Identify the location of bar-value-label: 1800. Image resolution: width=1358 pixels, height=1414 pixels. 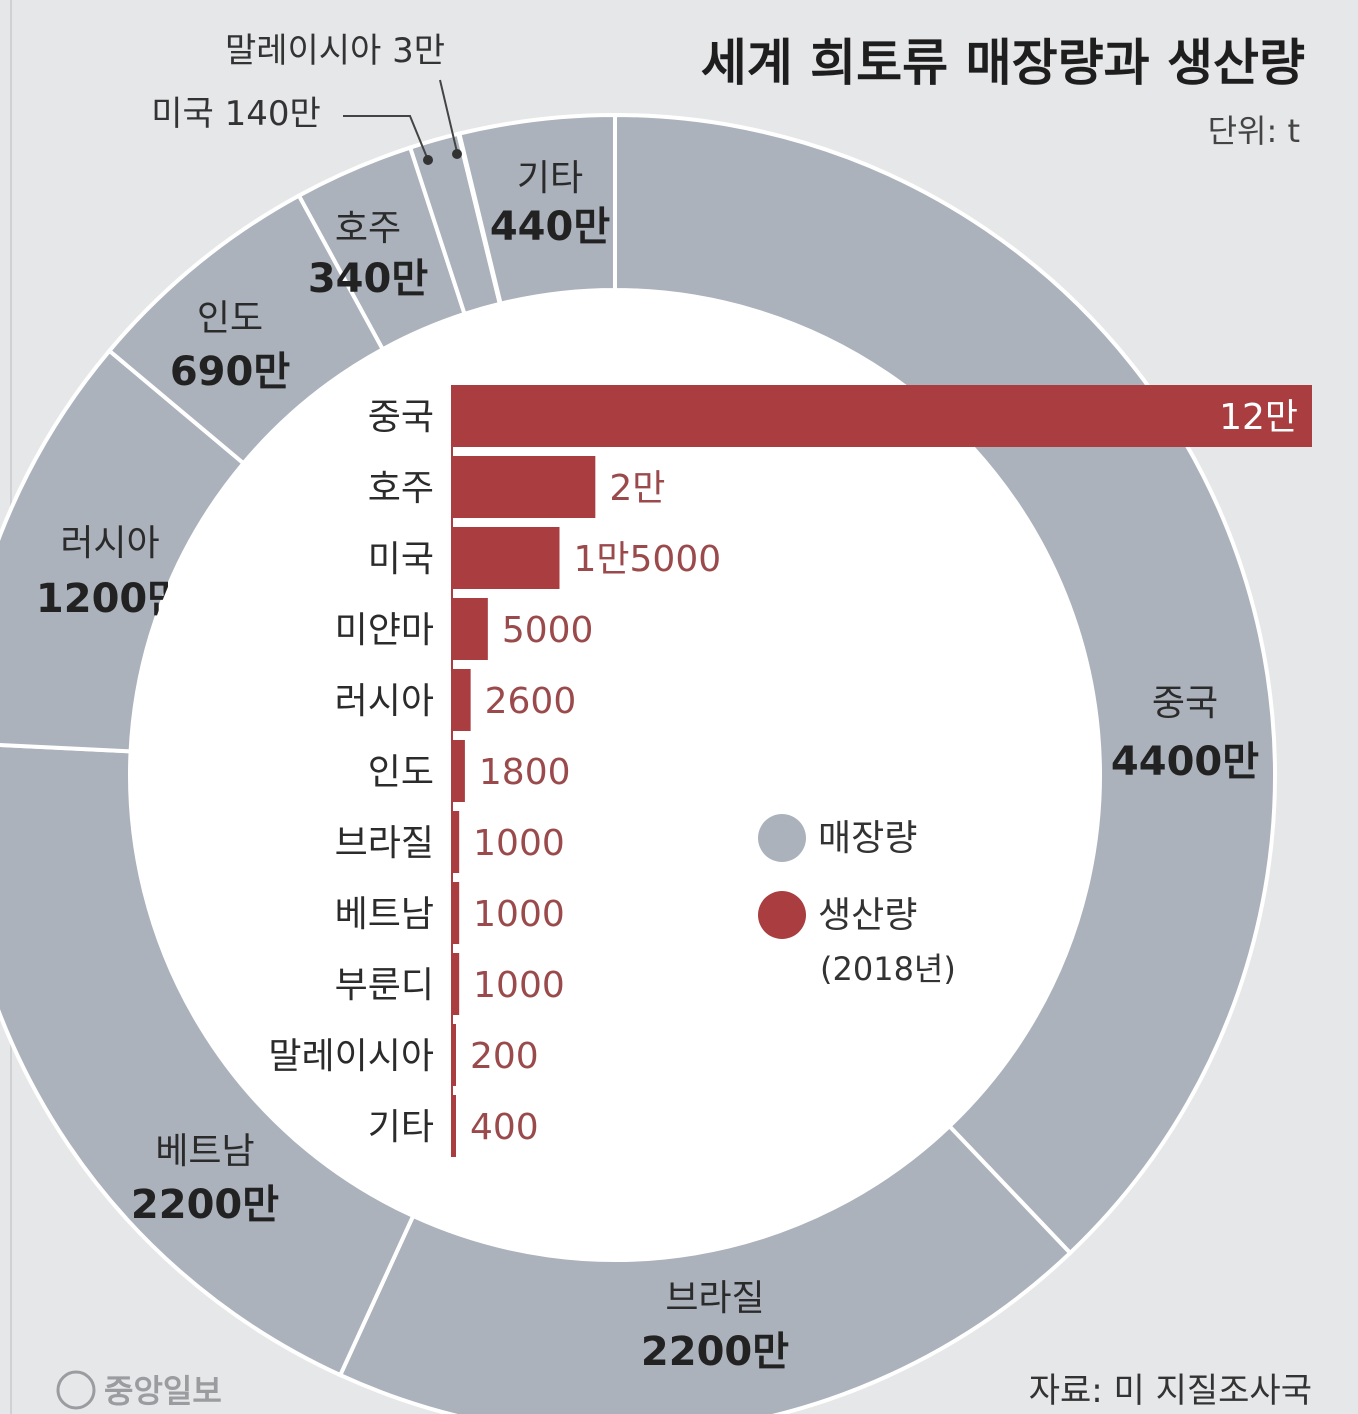
(525, 772).